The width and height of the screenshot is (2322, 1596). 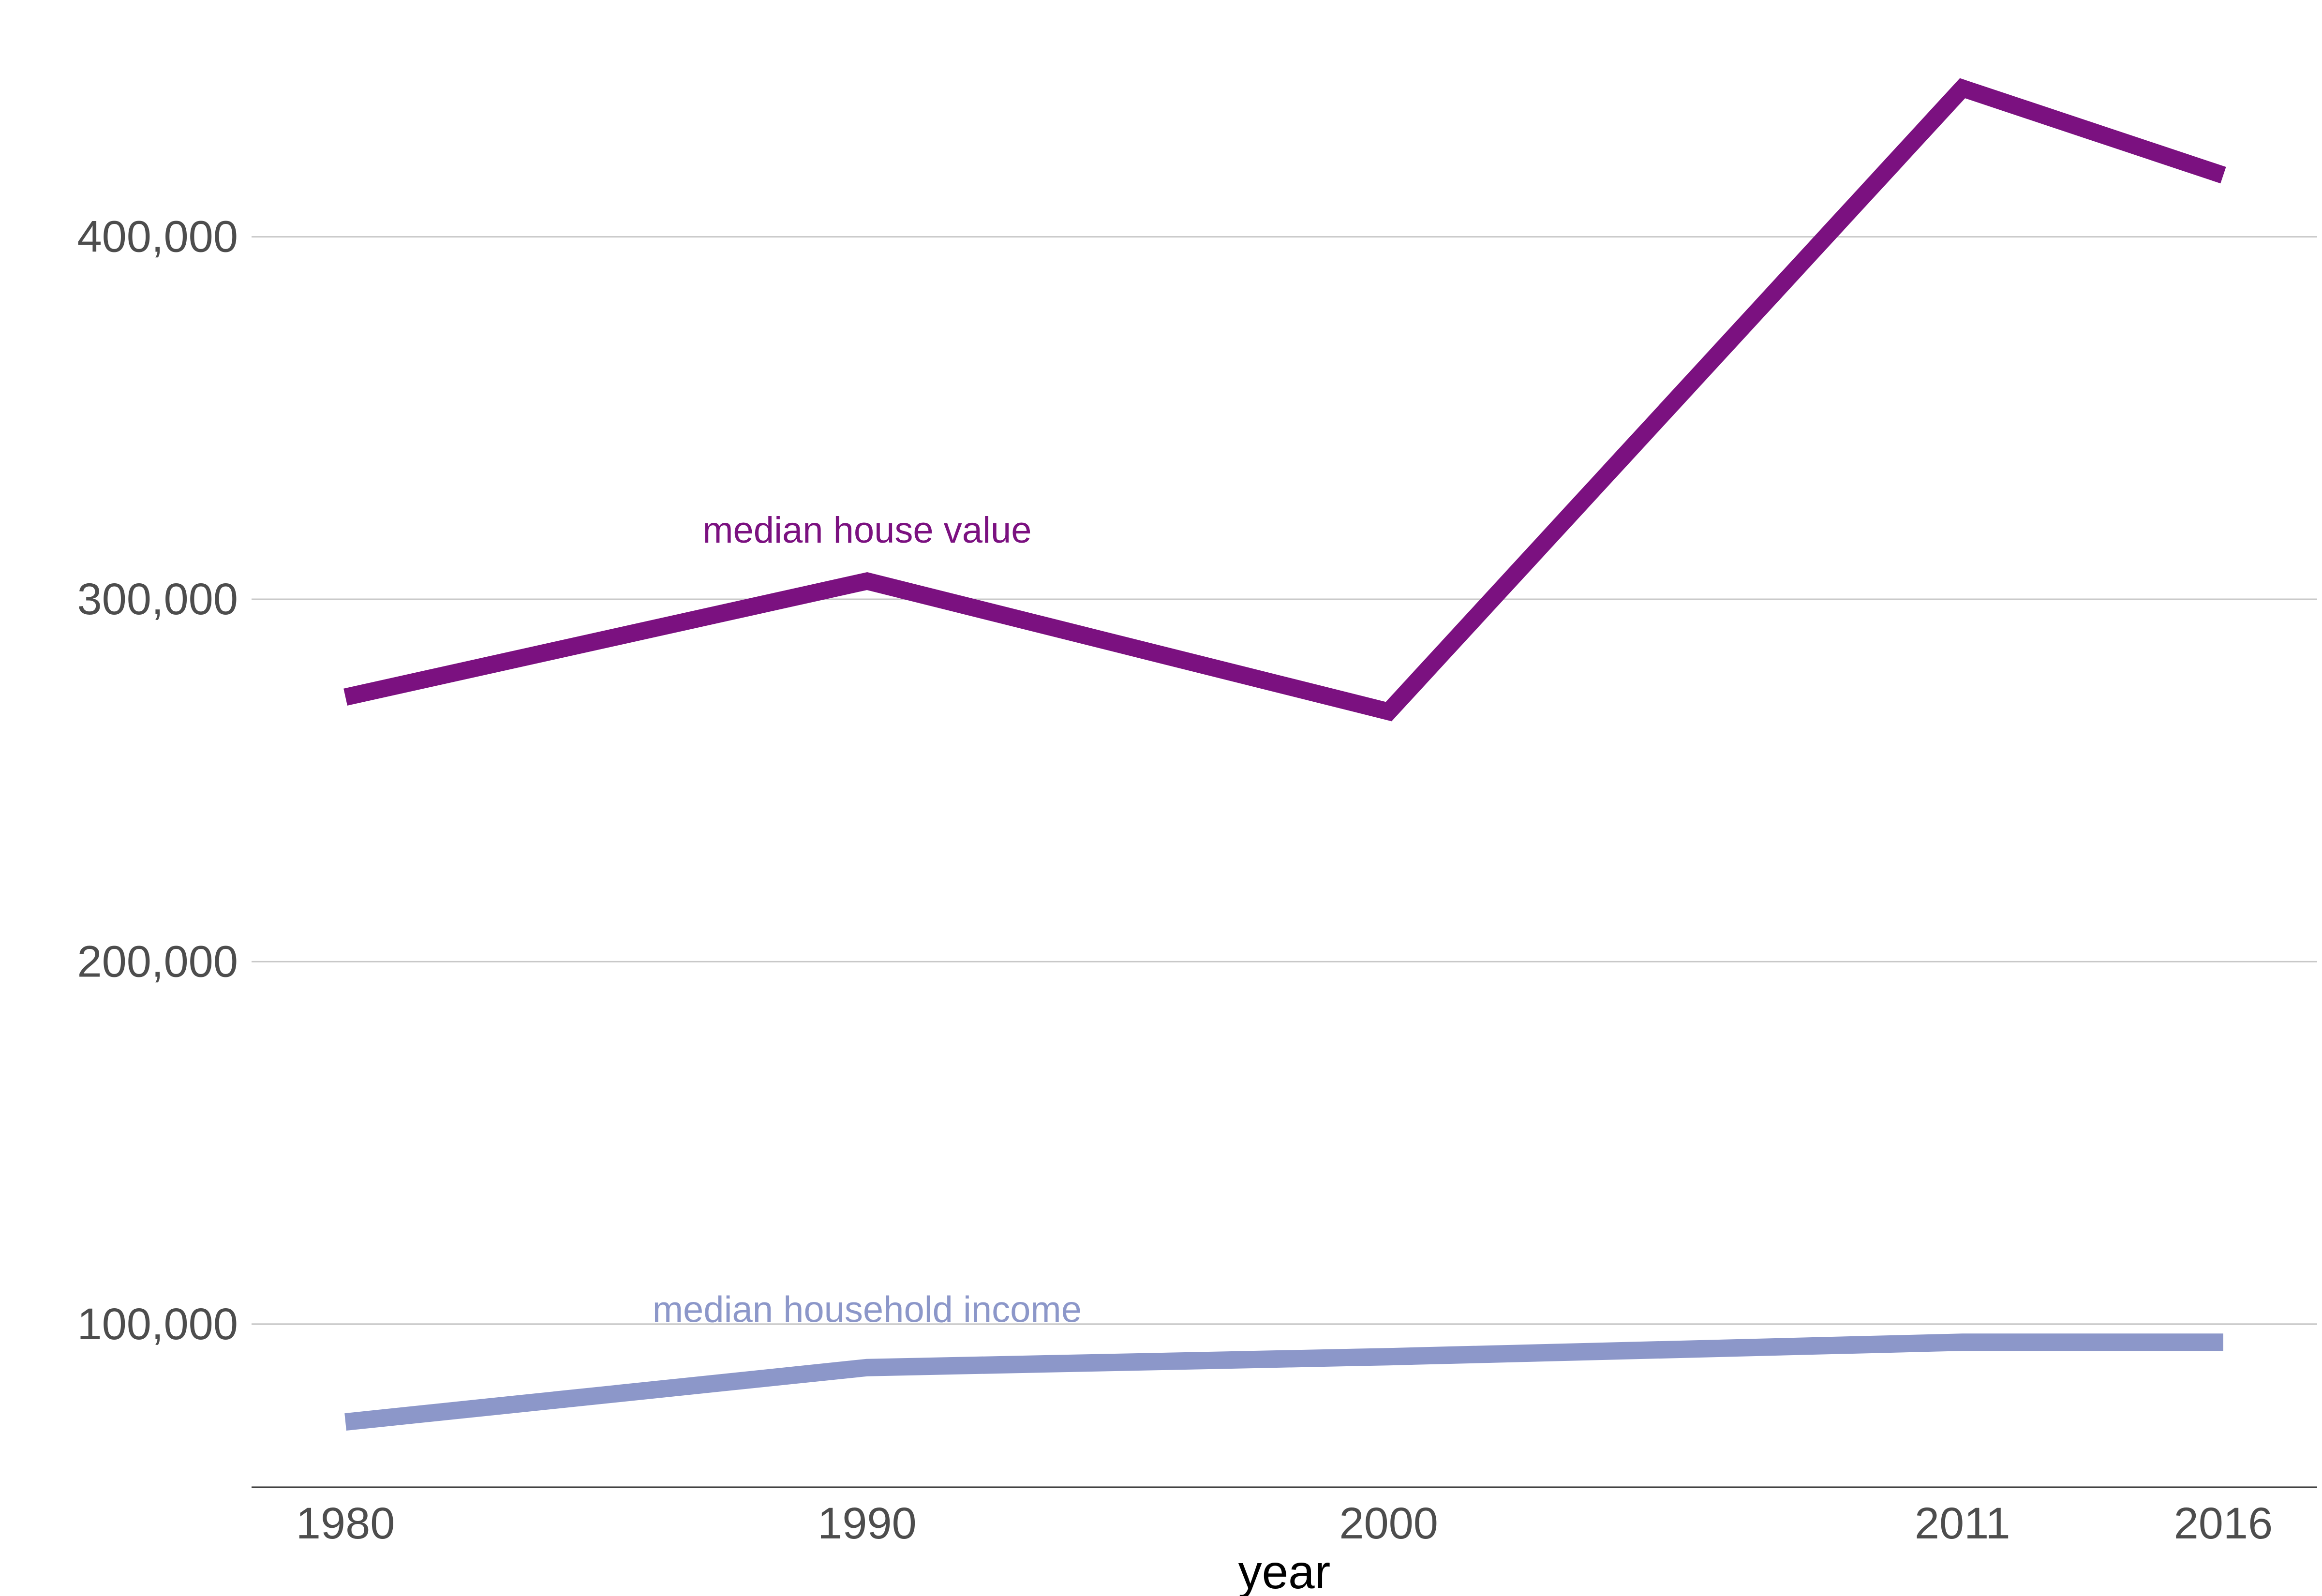 What do you see at coordinates (157, 961) in the screenshot?
I see `y-tick-label: 200,000` at bounding box center [157, 961].